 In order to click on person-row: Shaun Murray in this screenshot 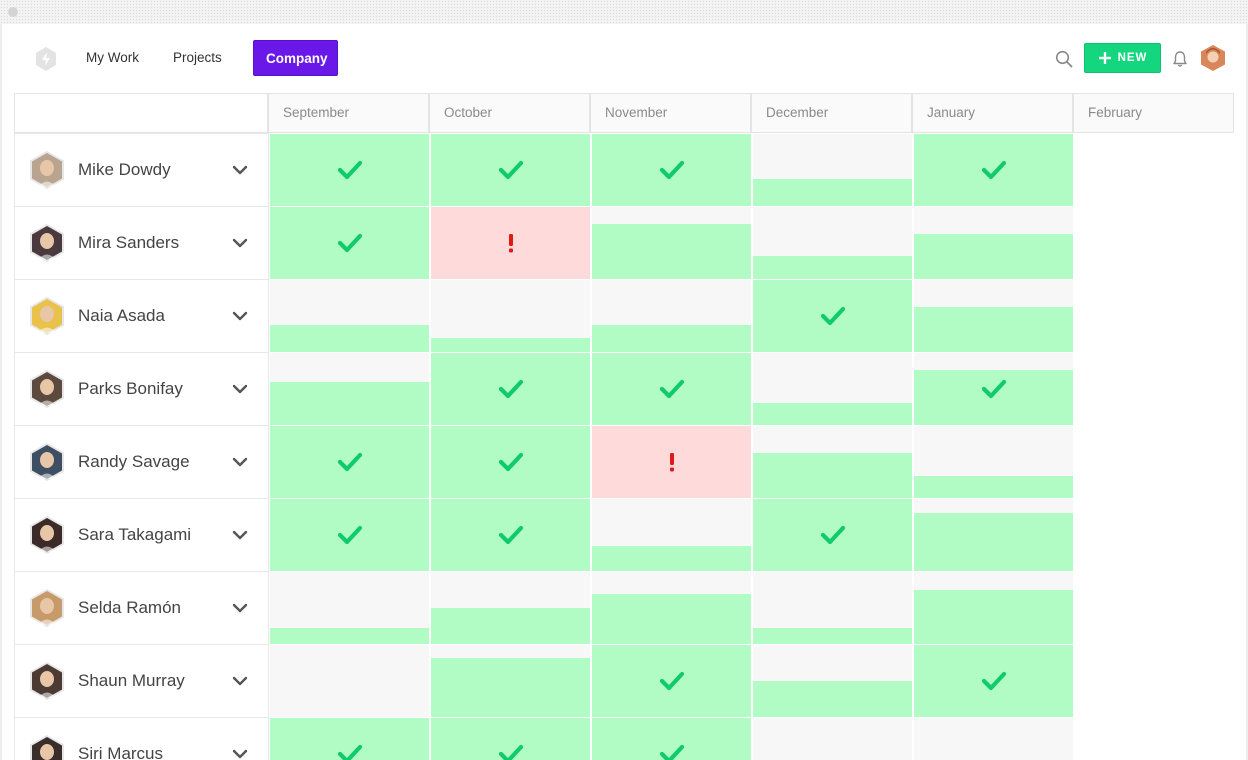, I will do `click(141, 681)`.